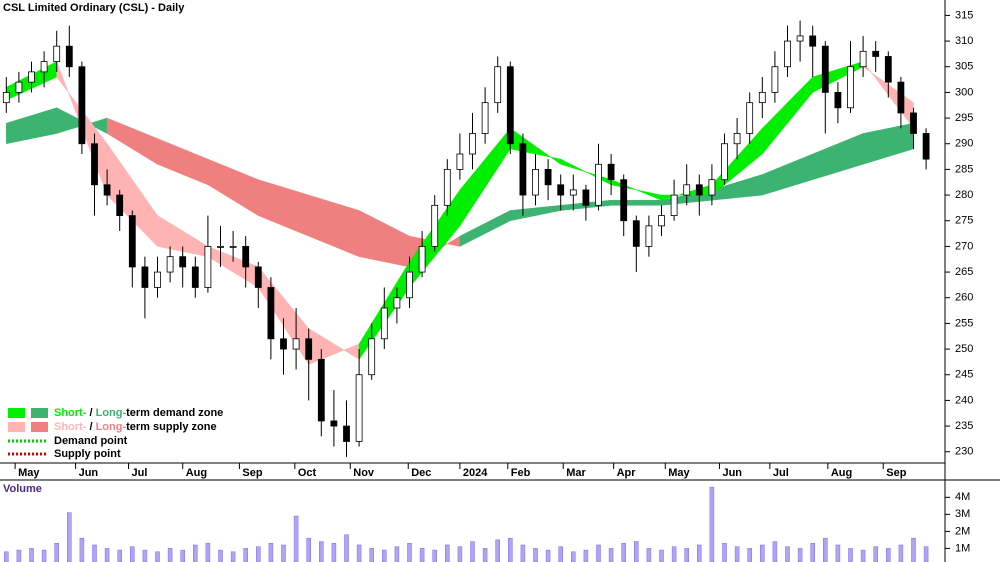  What do you see at coordinates (70, 427) in the screenshot?
I see `legend-text: Short-` at bounding box center [70, 427].